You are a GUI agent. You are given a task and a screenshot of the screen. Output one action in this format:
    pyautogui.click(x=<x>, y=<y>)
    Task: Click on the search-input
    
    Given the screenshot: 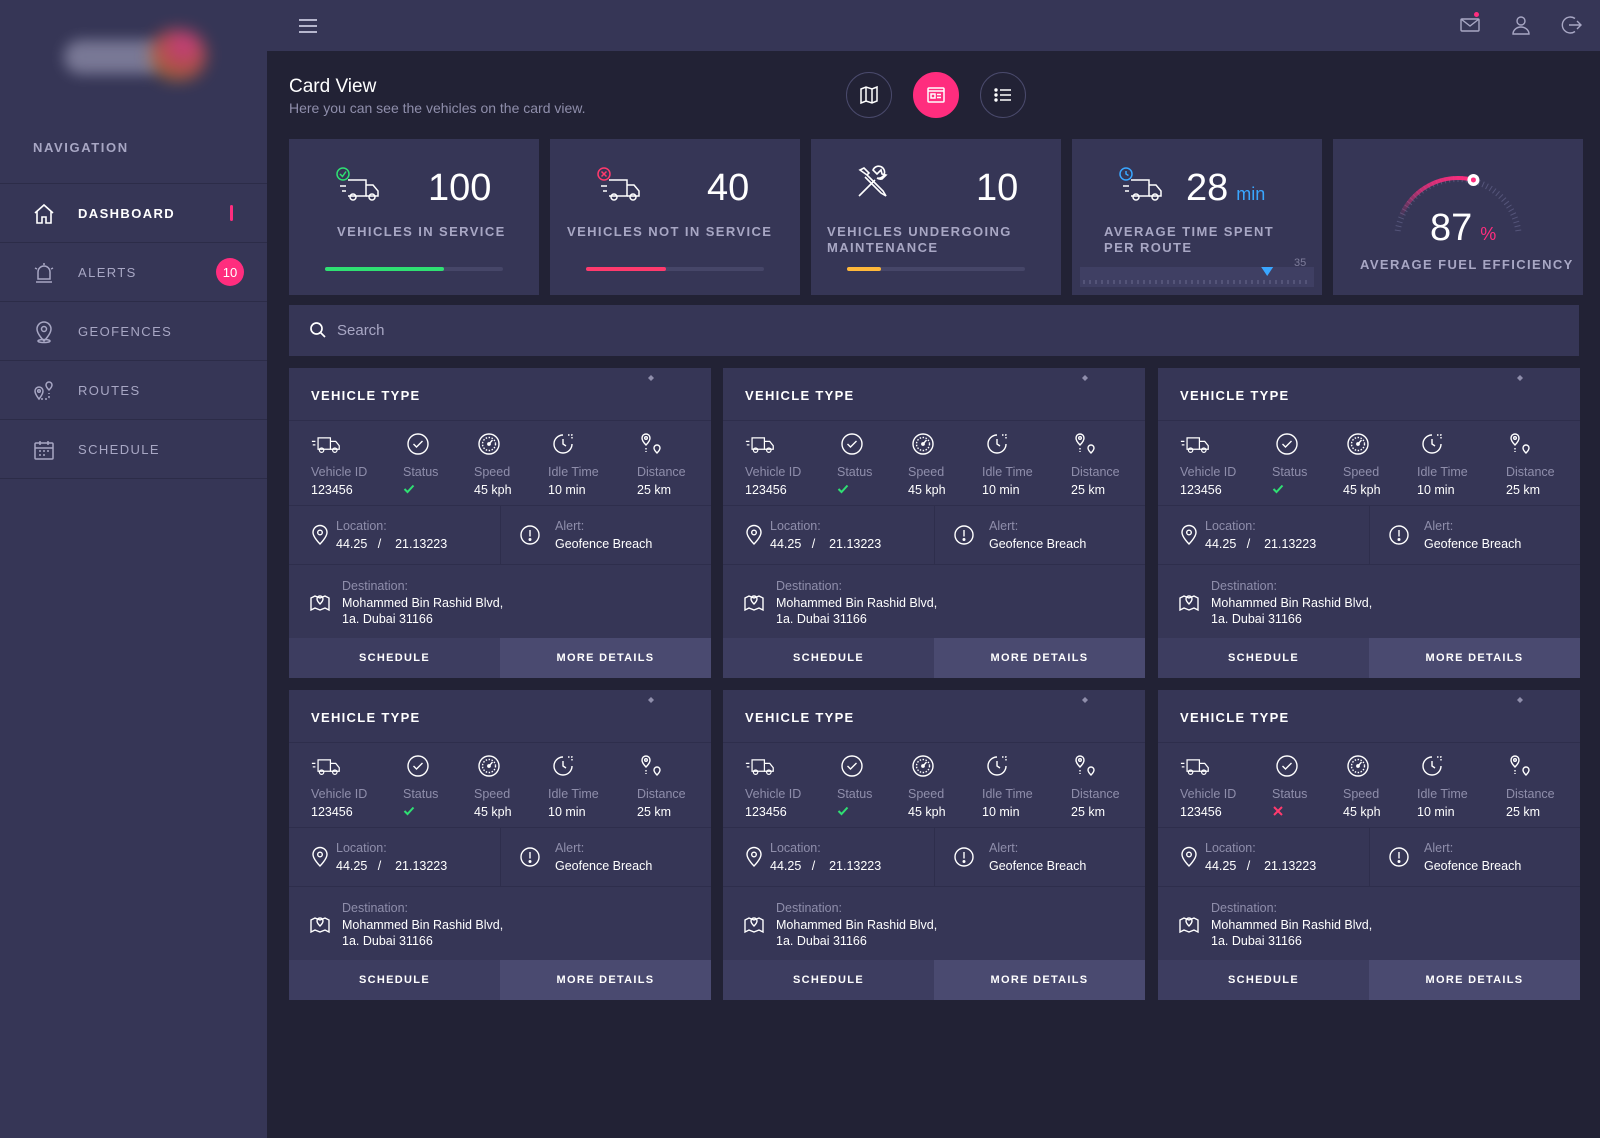 What is the action you would take?
    pyautogui.click(x=937, y=330)
    